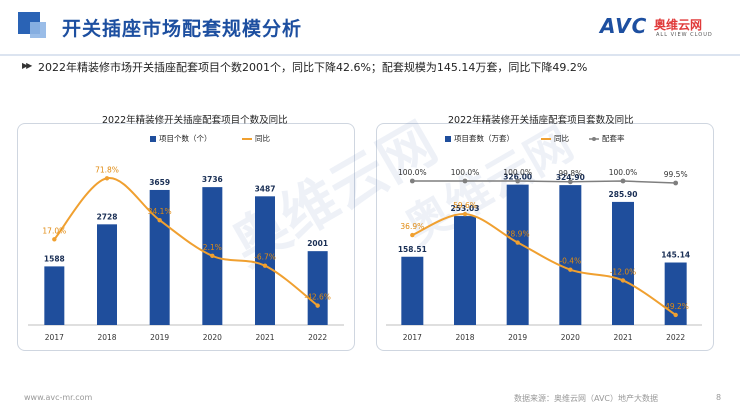 The width and height of the screenshot is (740, 417). I want to click on legend-label: 项目套数（万套）, so click(484, 138).